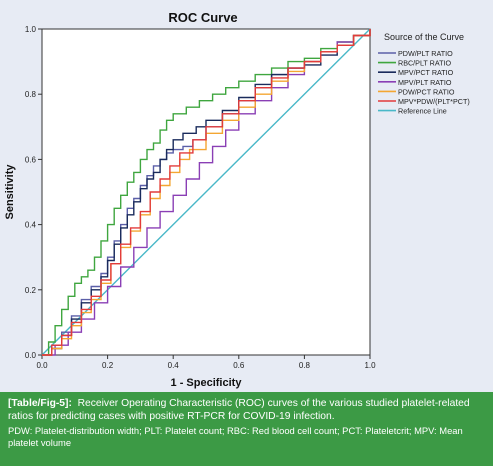 The height and width of the screenshot is (466, 493). I want to click on legend-label: PDW/PCT RATIO, so click(426, 91).